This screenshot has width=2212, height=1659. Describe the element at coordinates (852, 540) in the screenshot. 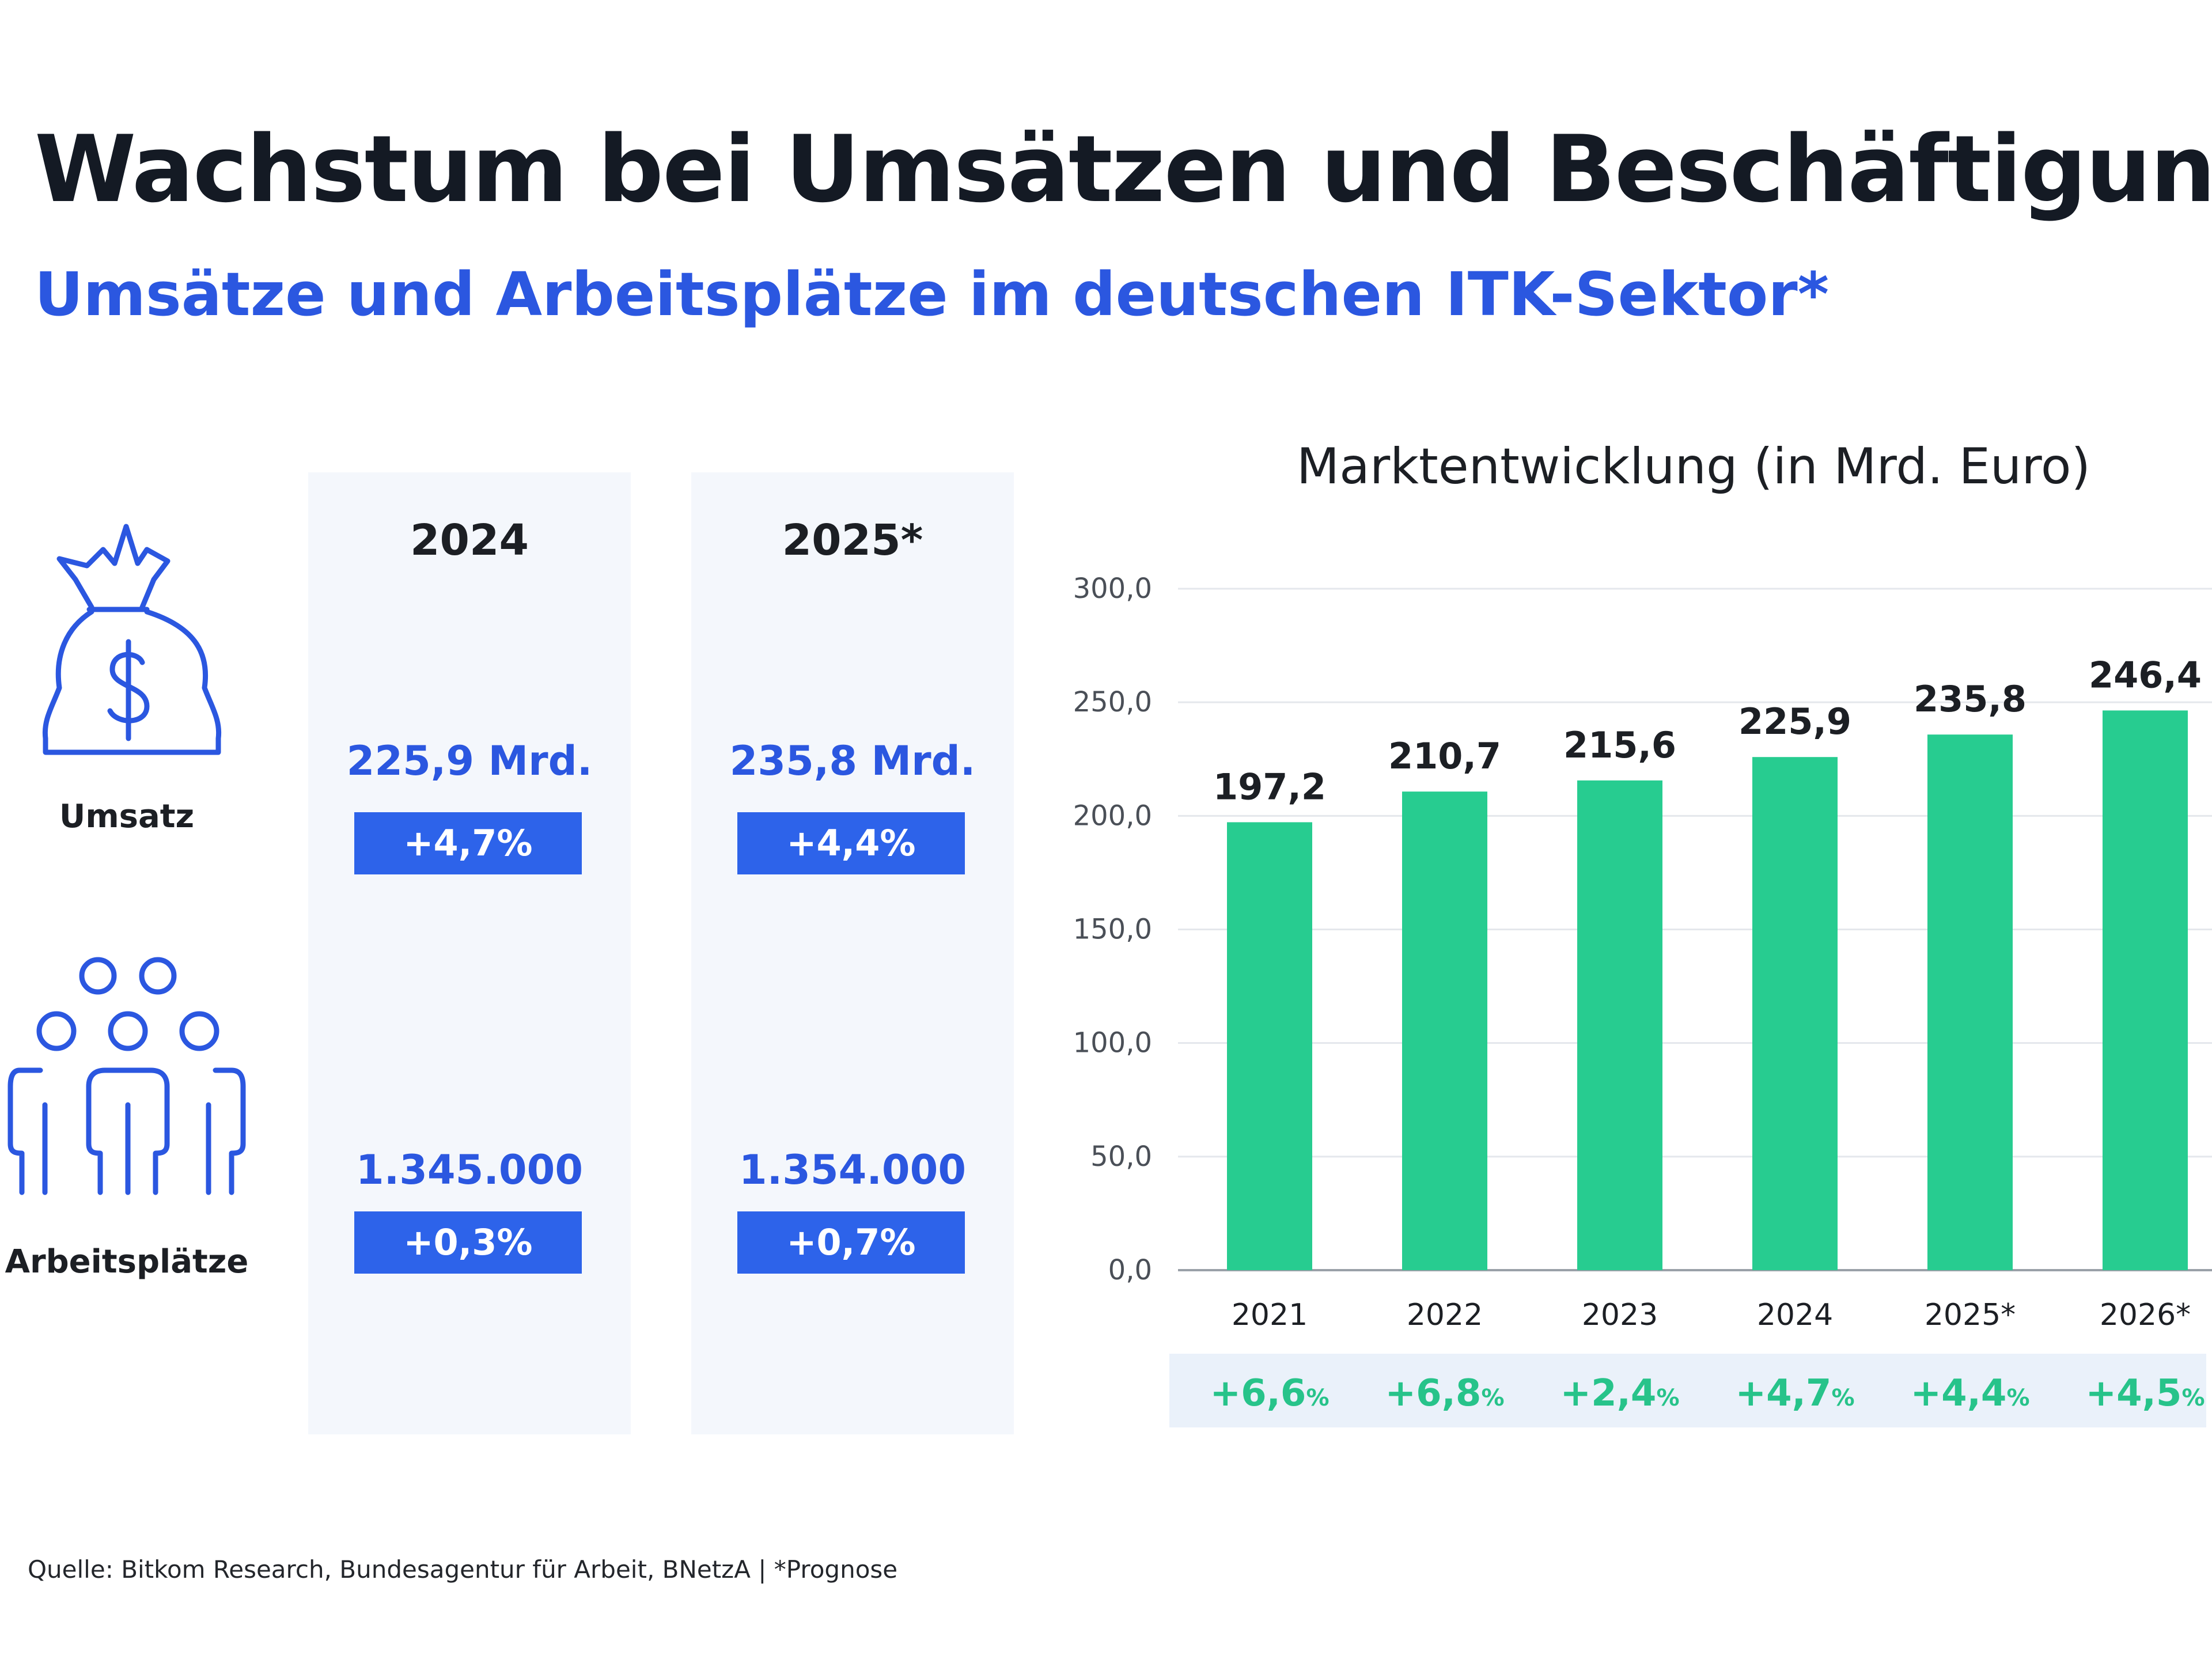

I see `column-year: 2025*` at that location.